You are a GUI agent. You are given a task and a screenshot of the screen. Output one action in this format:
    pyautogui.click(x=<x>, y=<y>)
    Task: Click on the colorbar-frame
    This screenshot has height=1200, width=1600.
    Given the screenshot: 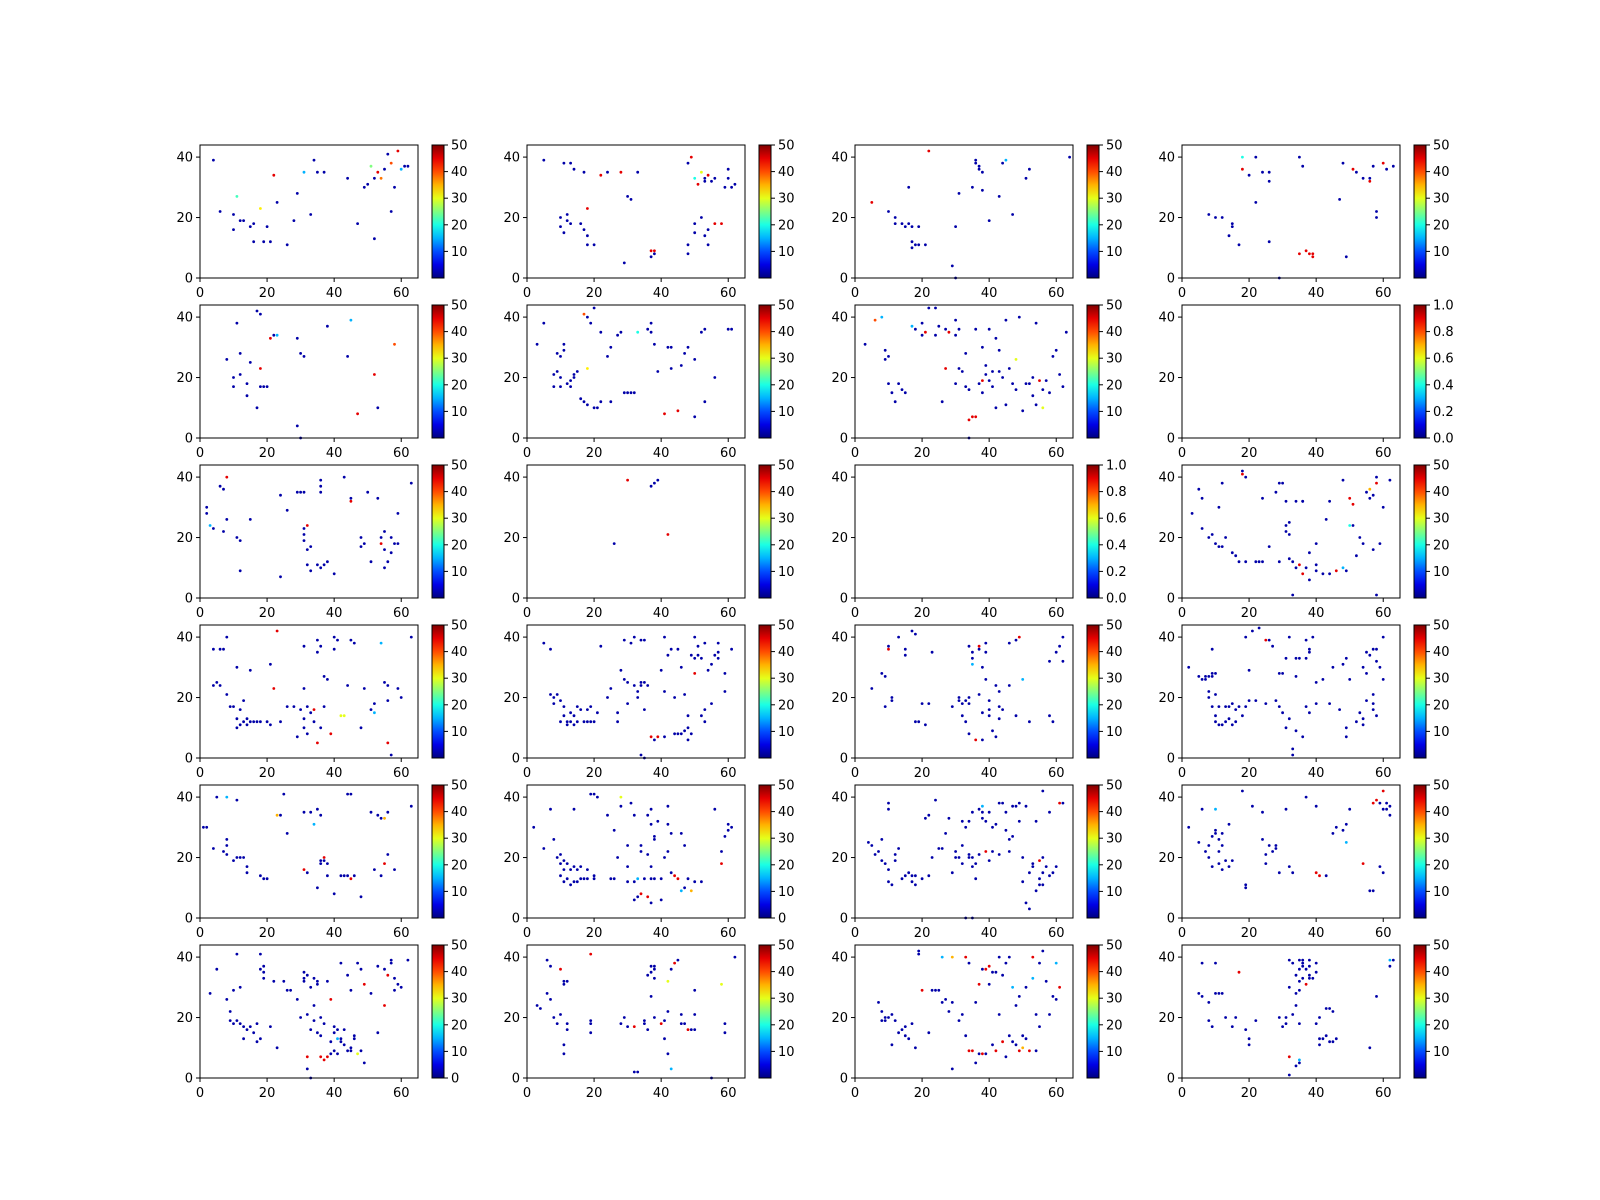 What is the action you would take?
    pyautogui.click(x=1093, y=211)
    